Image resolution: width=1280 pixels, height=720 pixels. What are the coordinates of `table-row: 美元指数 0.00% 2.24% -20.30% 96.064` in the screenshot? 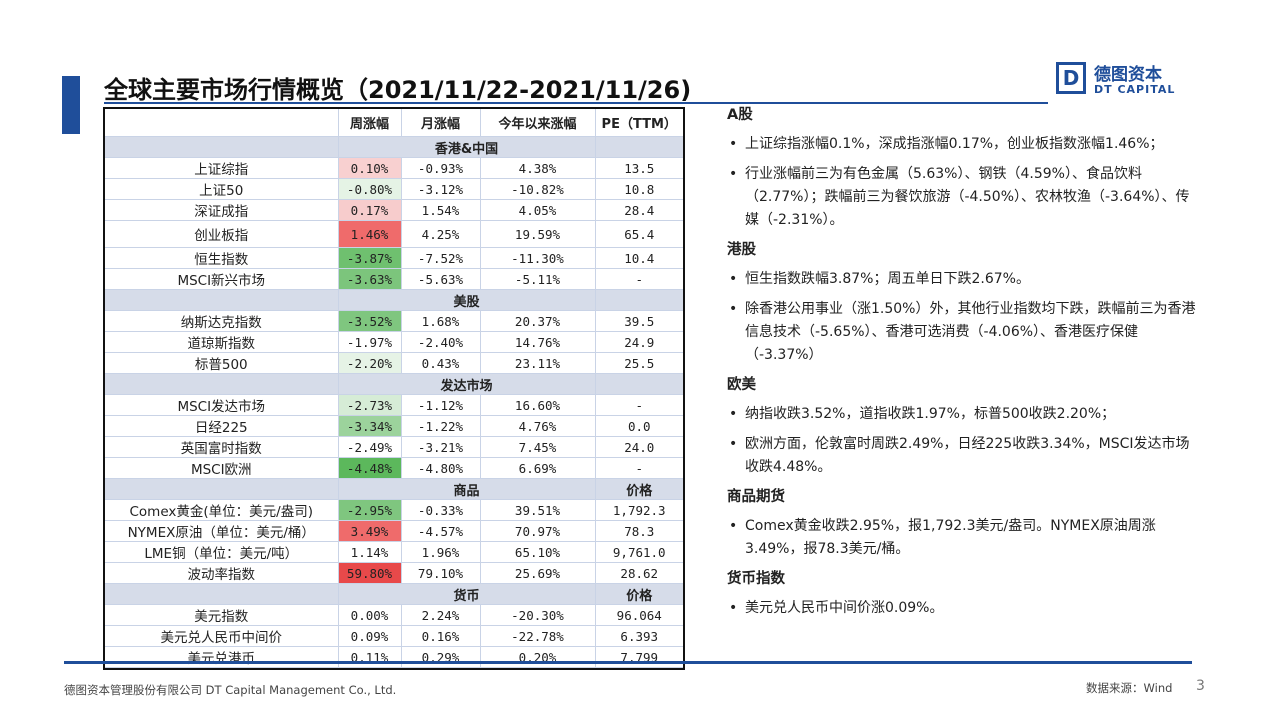 It's located at (394, 615).